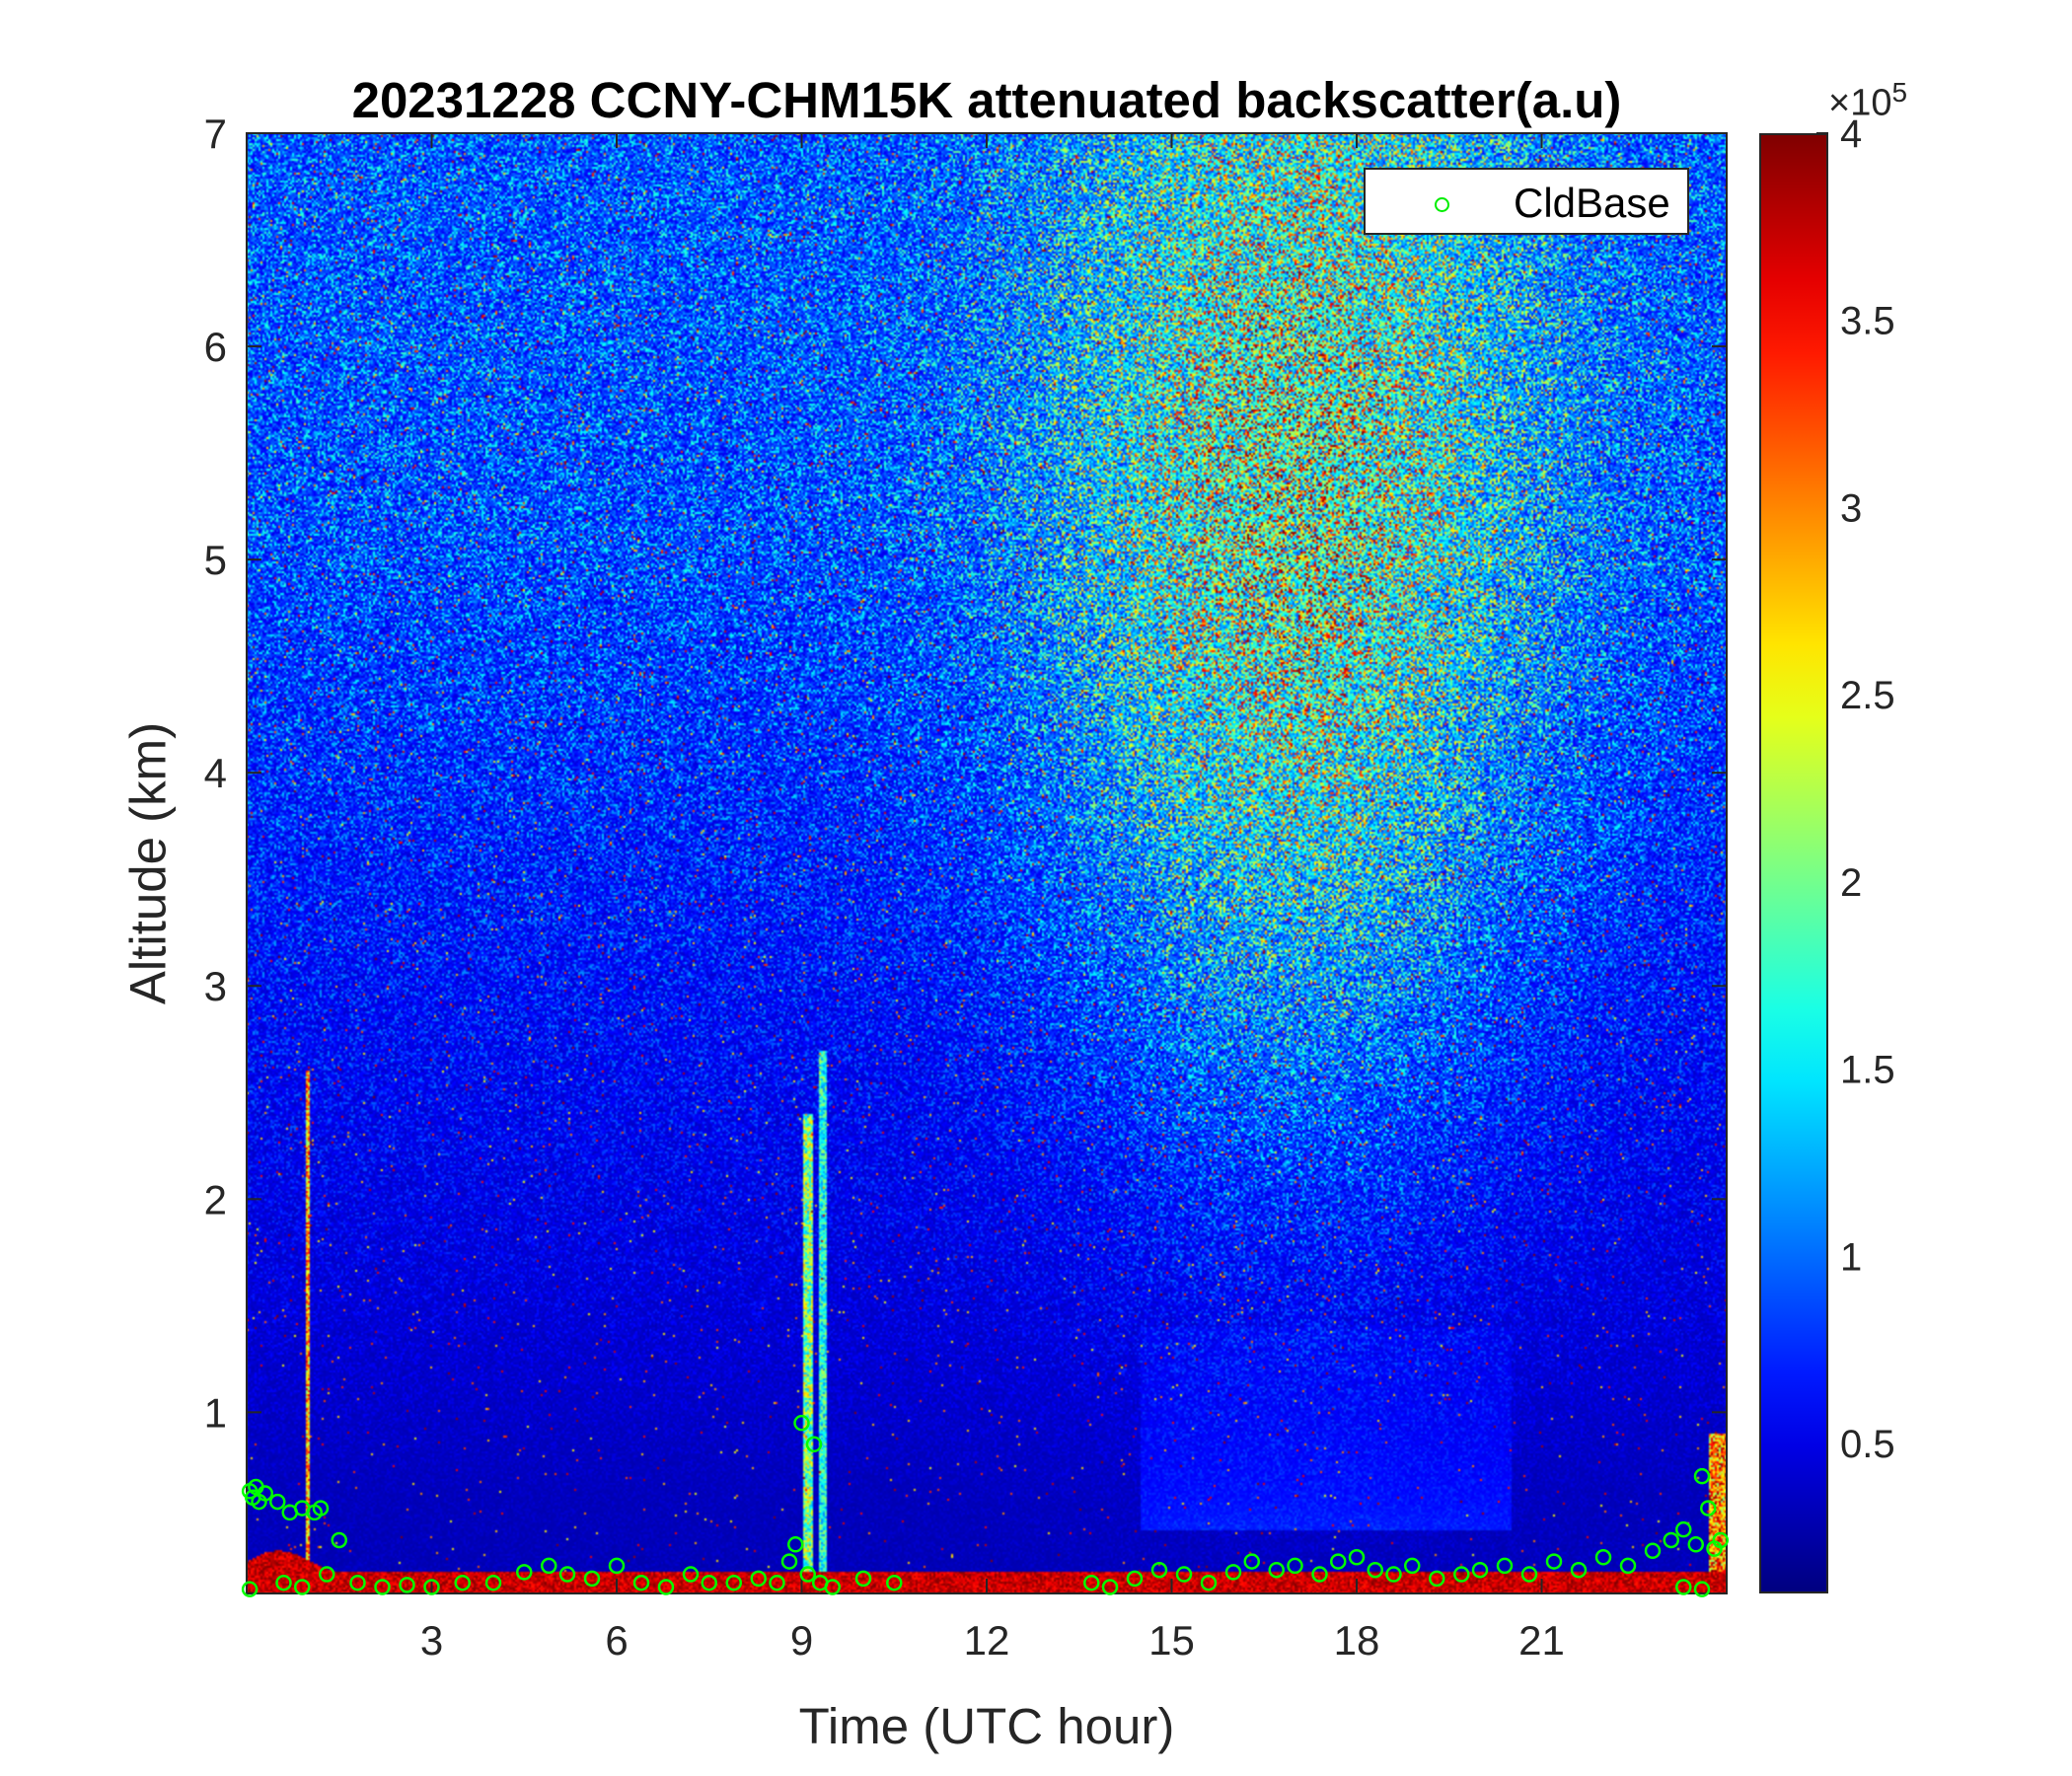 The height and width of the screenshot is (1776, 2072). Describe the element at coordinates (216, 1199) in the screenshot. I see `y-tick-label: 2` at that location.